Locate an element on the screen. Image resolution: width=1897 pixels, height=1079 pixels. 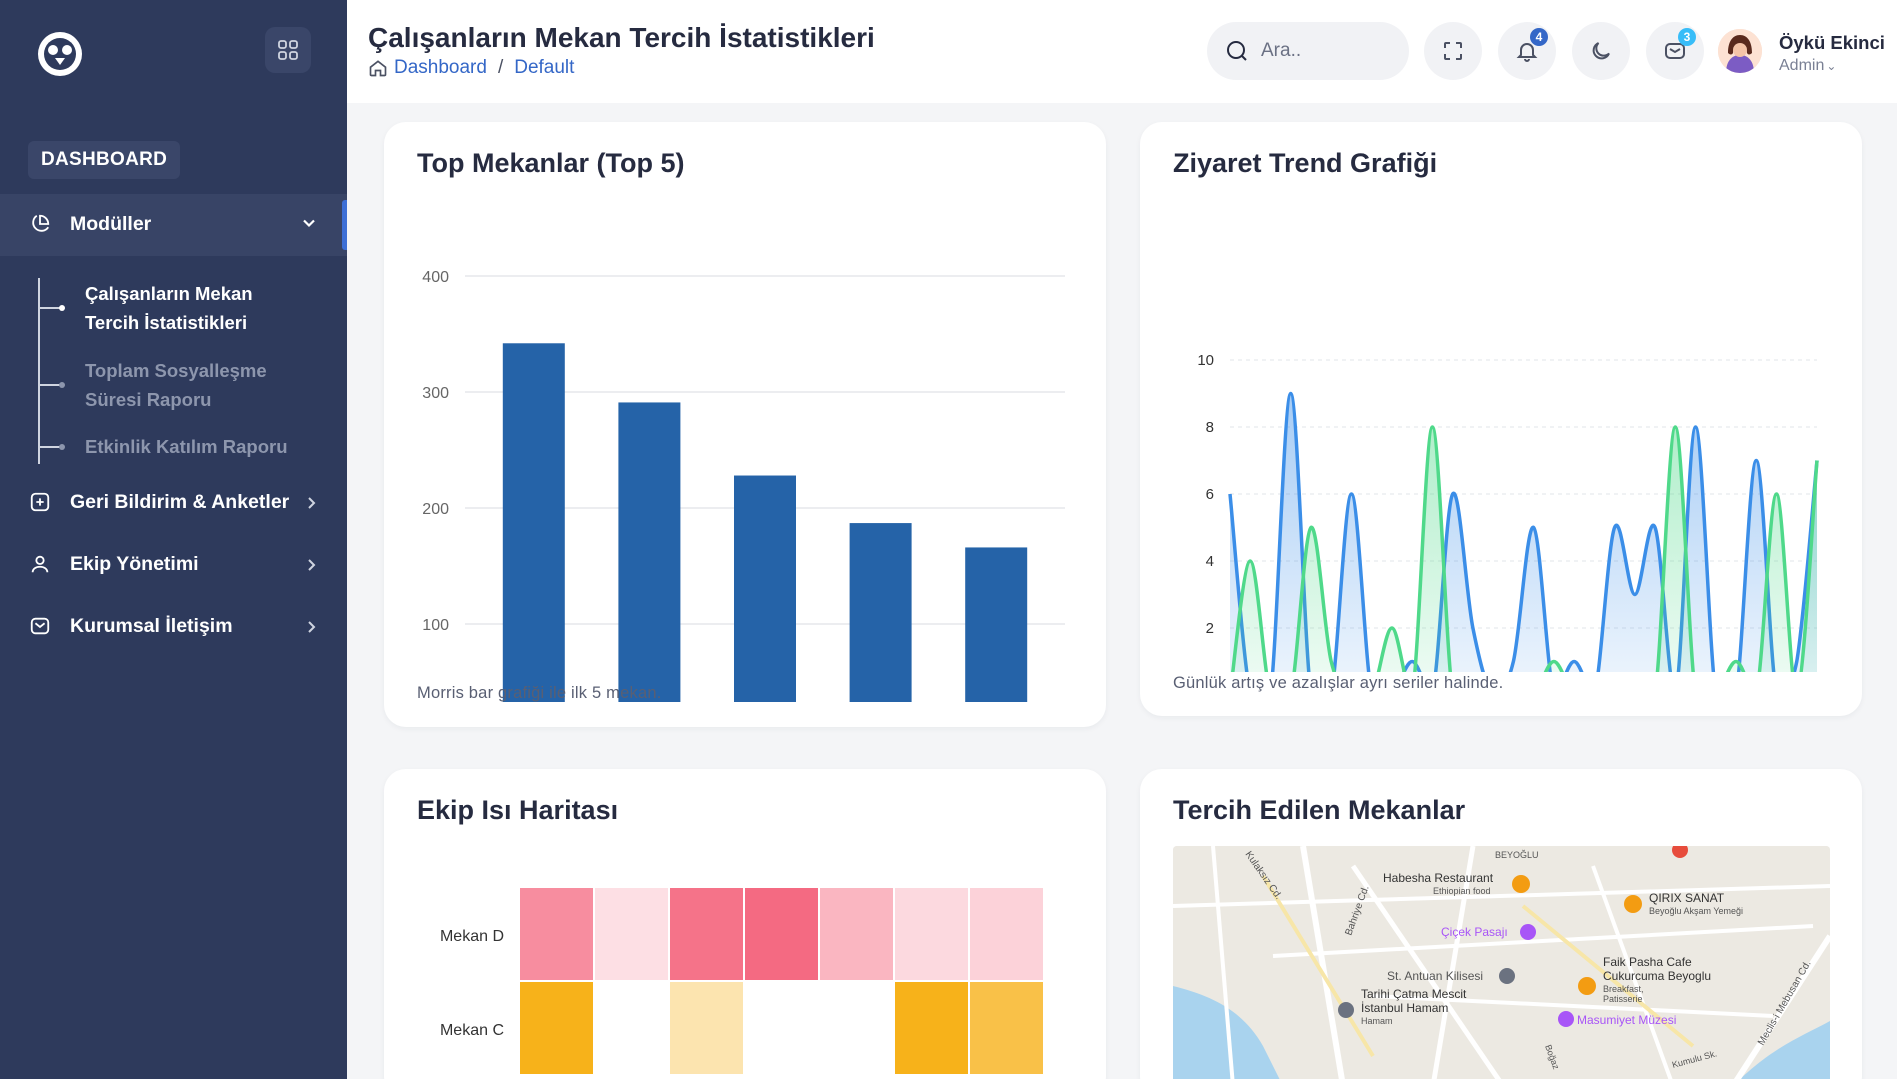
map-label: Ethiopian food is located at coordinates (1462, 891).